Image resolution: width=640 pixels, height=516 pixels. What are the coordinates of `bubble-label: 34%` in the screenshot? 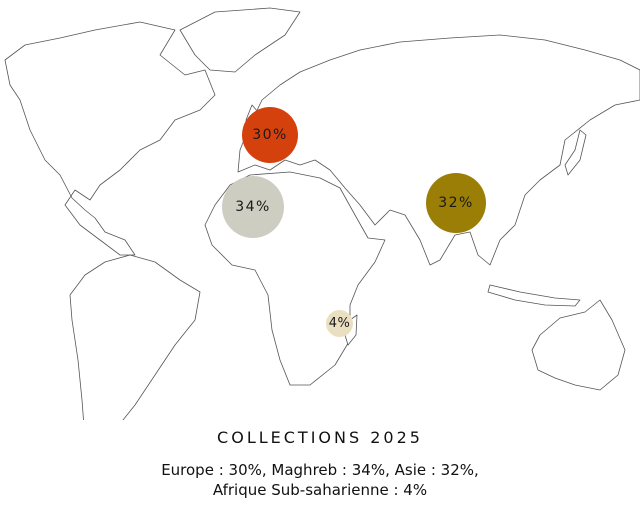 It's located at (253, 207).